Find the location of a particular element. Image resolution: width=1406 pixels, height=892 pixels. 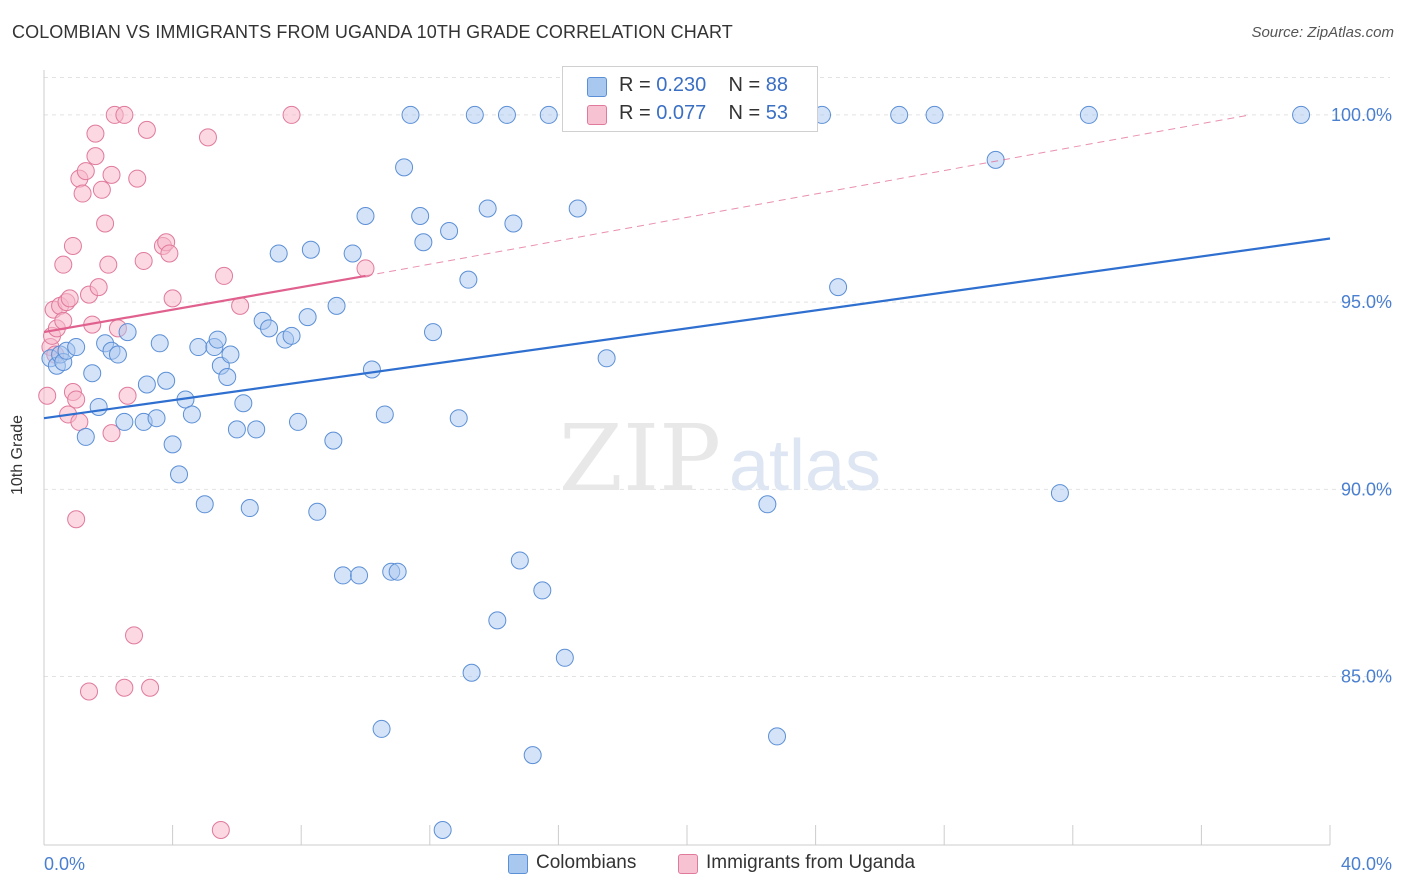

x-tick-label: 0.0% is located at coordinates (64, 864).